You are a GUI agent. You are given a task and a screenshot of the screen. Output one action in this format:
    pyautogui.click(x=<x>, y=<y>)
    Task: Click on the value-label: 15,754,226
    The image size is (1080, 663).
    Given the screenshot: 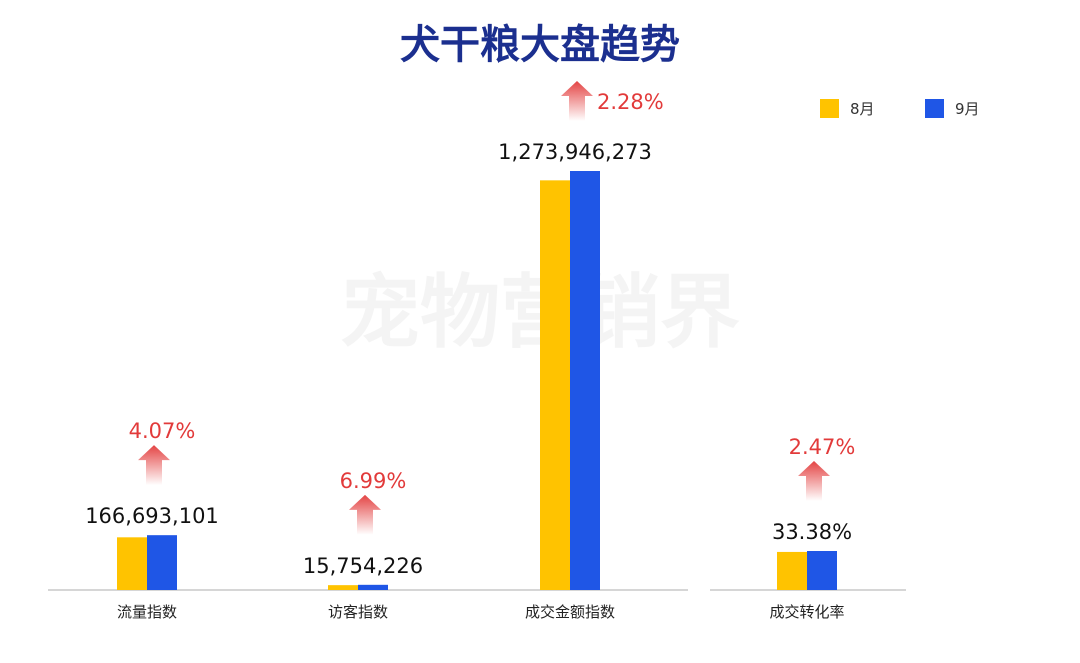 What is the action you would take?
    pyautogui.click(x=363, y=566)
    